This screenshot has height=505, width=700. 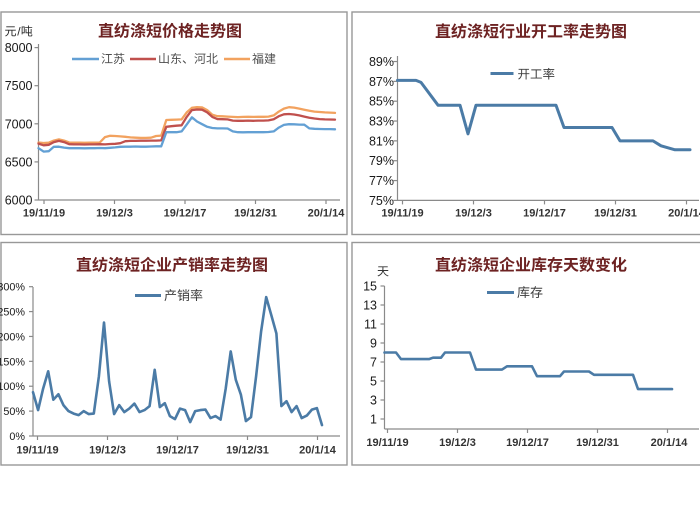 What do you see at coordinates (17, 437) in the screenshot?
I see `svg-text: 0%` at bounding box center [17, 437].